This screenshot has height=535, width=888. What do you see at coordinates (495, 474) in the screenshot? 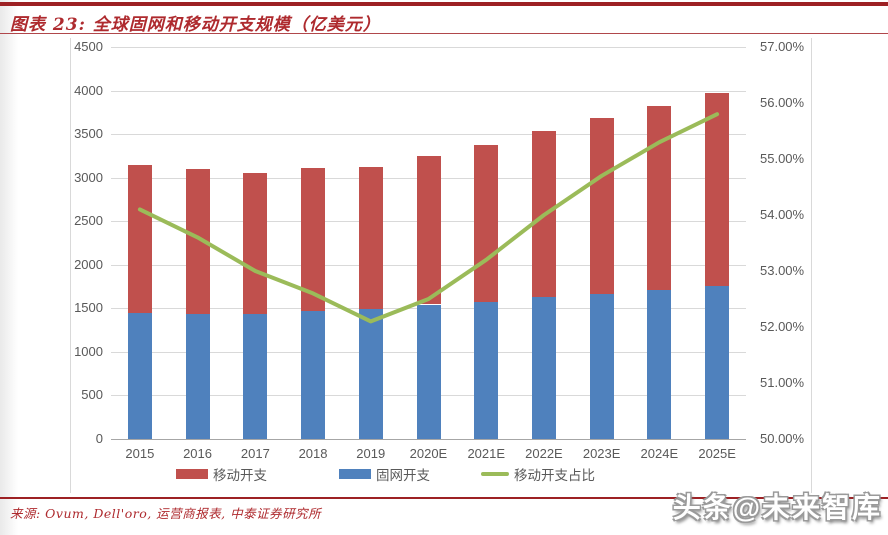
I see `legend-swatch-line` at bounding box center [495, 474].